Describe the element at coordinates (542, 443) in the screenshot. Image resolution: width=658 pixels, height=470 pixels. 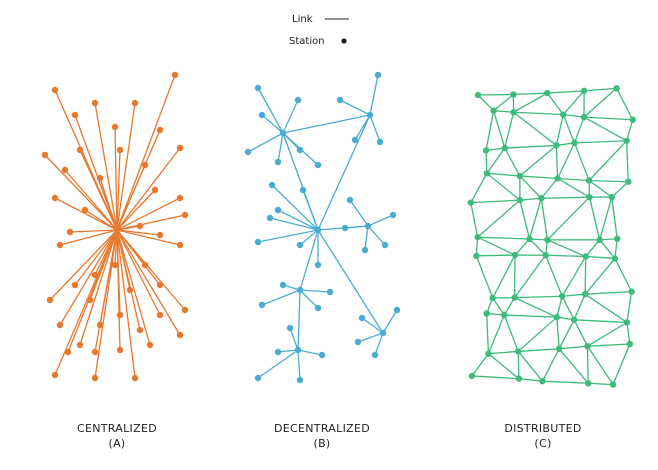
I see `network-letter: (C)` at that location.